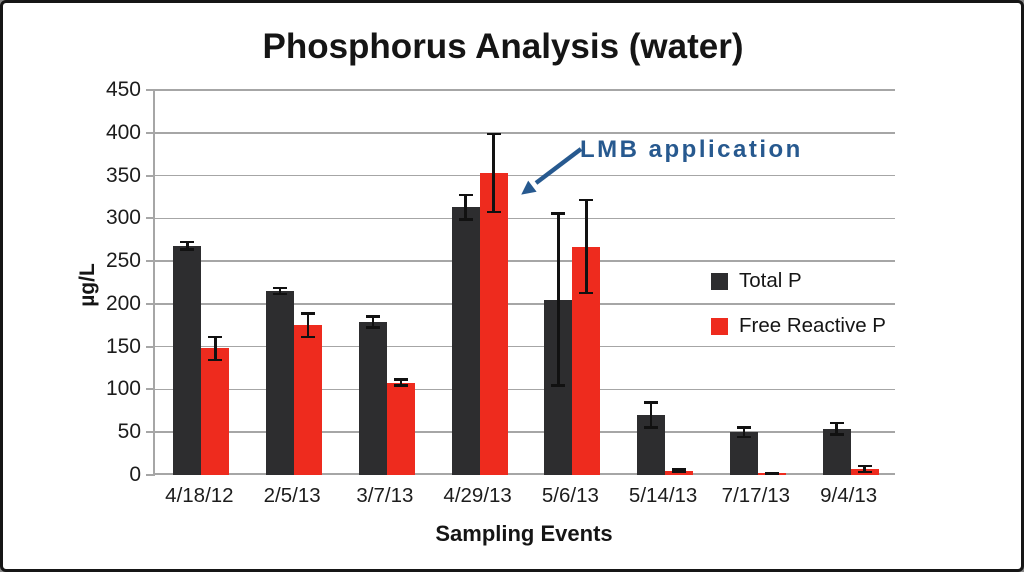 This screenshot has width=1024, height=572. Describe the element at coordinates (756, 495) in the screenshot. I see `x-tick-label-7-17-13: 7/17/13` at that location.